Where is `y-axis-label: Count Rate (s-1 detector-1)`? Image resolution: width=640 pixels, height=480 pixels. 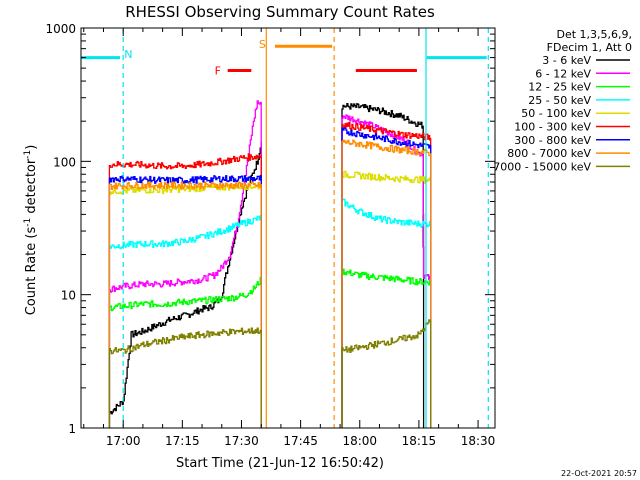
y-axis-label: Count Rate (s-1 detector-1) is located at coordinates (31, 230).